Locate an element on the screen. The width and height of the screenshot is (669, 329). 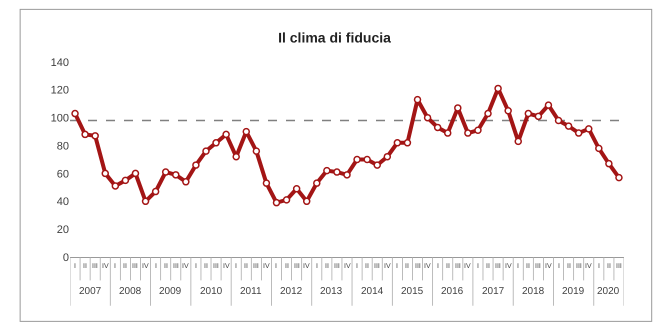
text: 2014 is located at coordinates (372, 291).